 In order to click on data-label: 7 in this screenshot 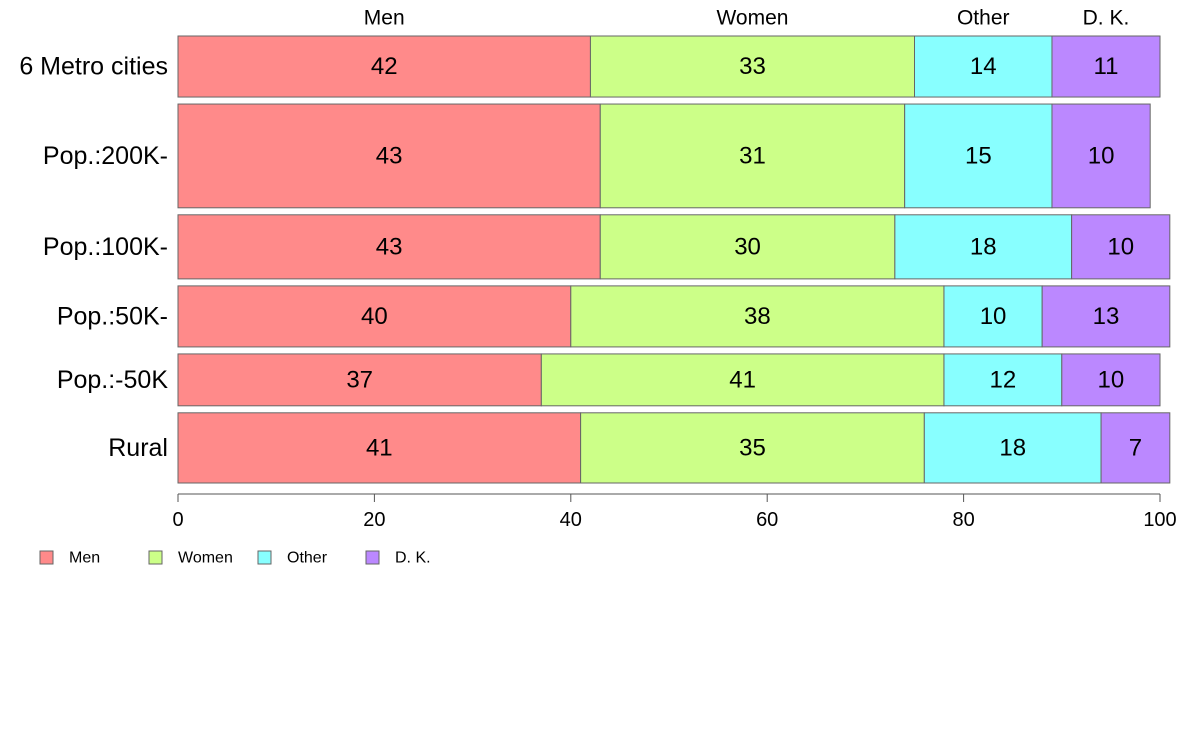, I will do `click(1135, 447)`.